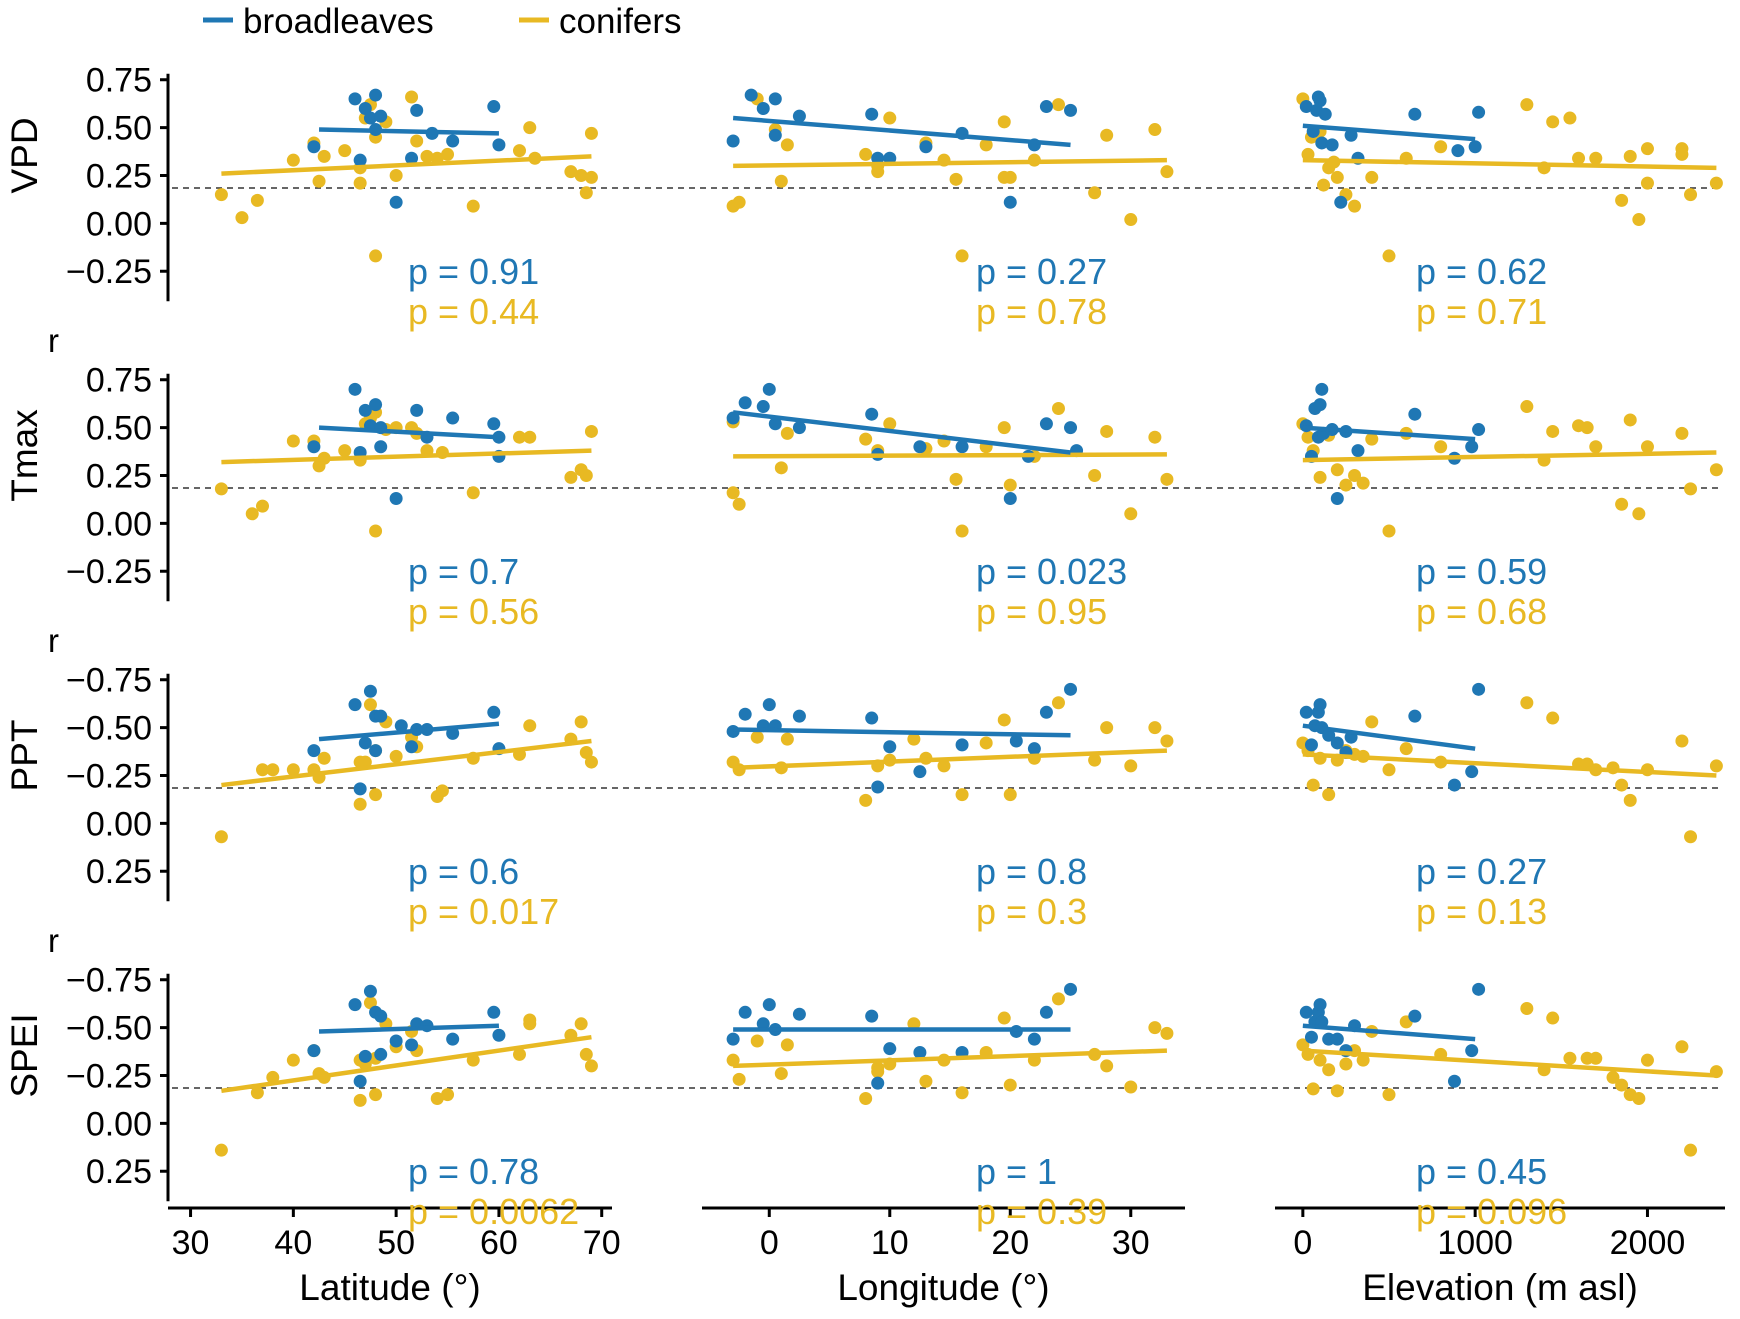  What do you see at coordinates (1481, 311) in the screenshot?
I see `p-value-conifers: p = 0.71` at bounding box center [1481, 311].